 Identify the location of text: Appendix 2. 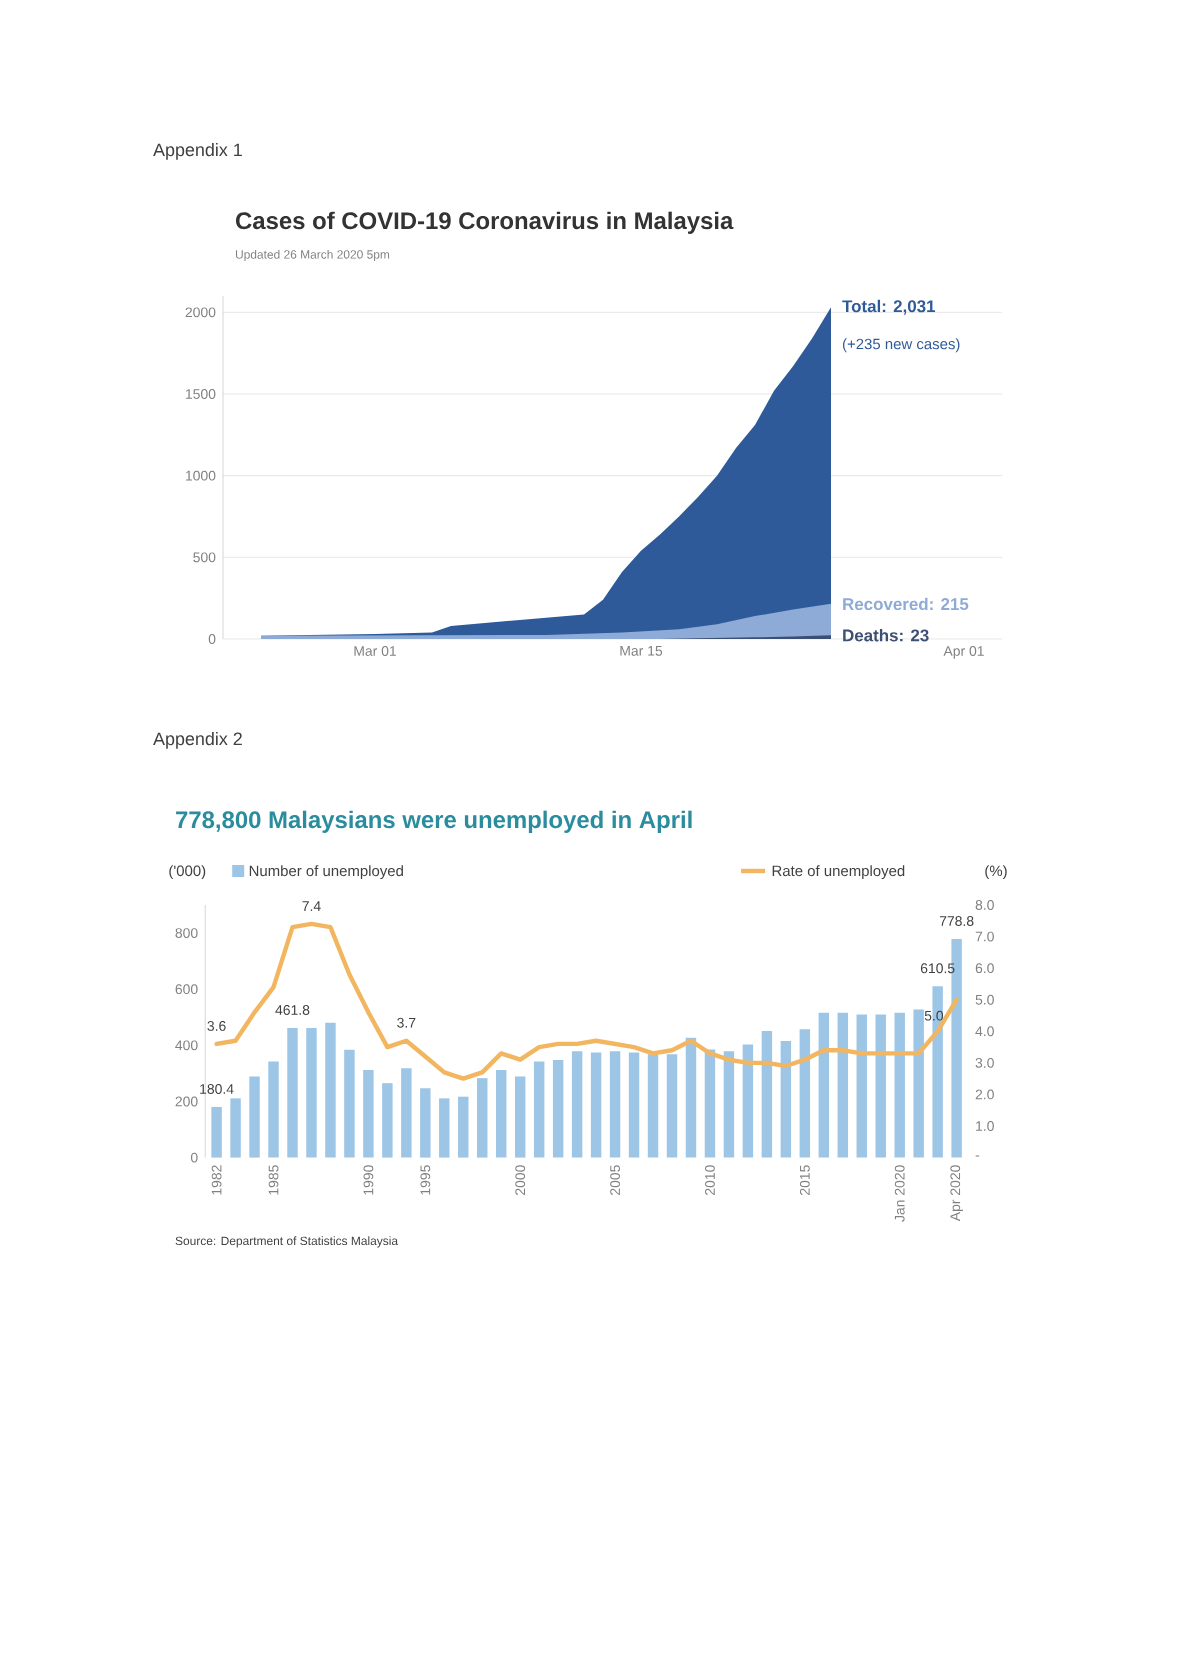
(197, 740).